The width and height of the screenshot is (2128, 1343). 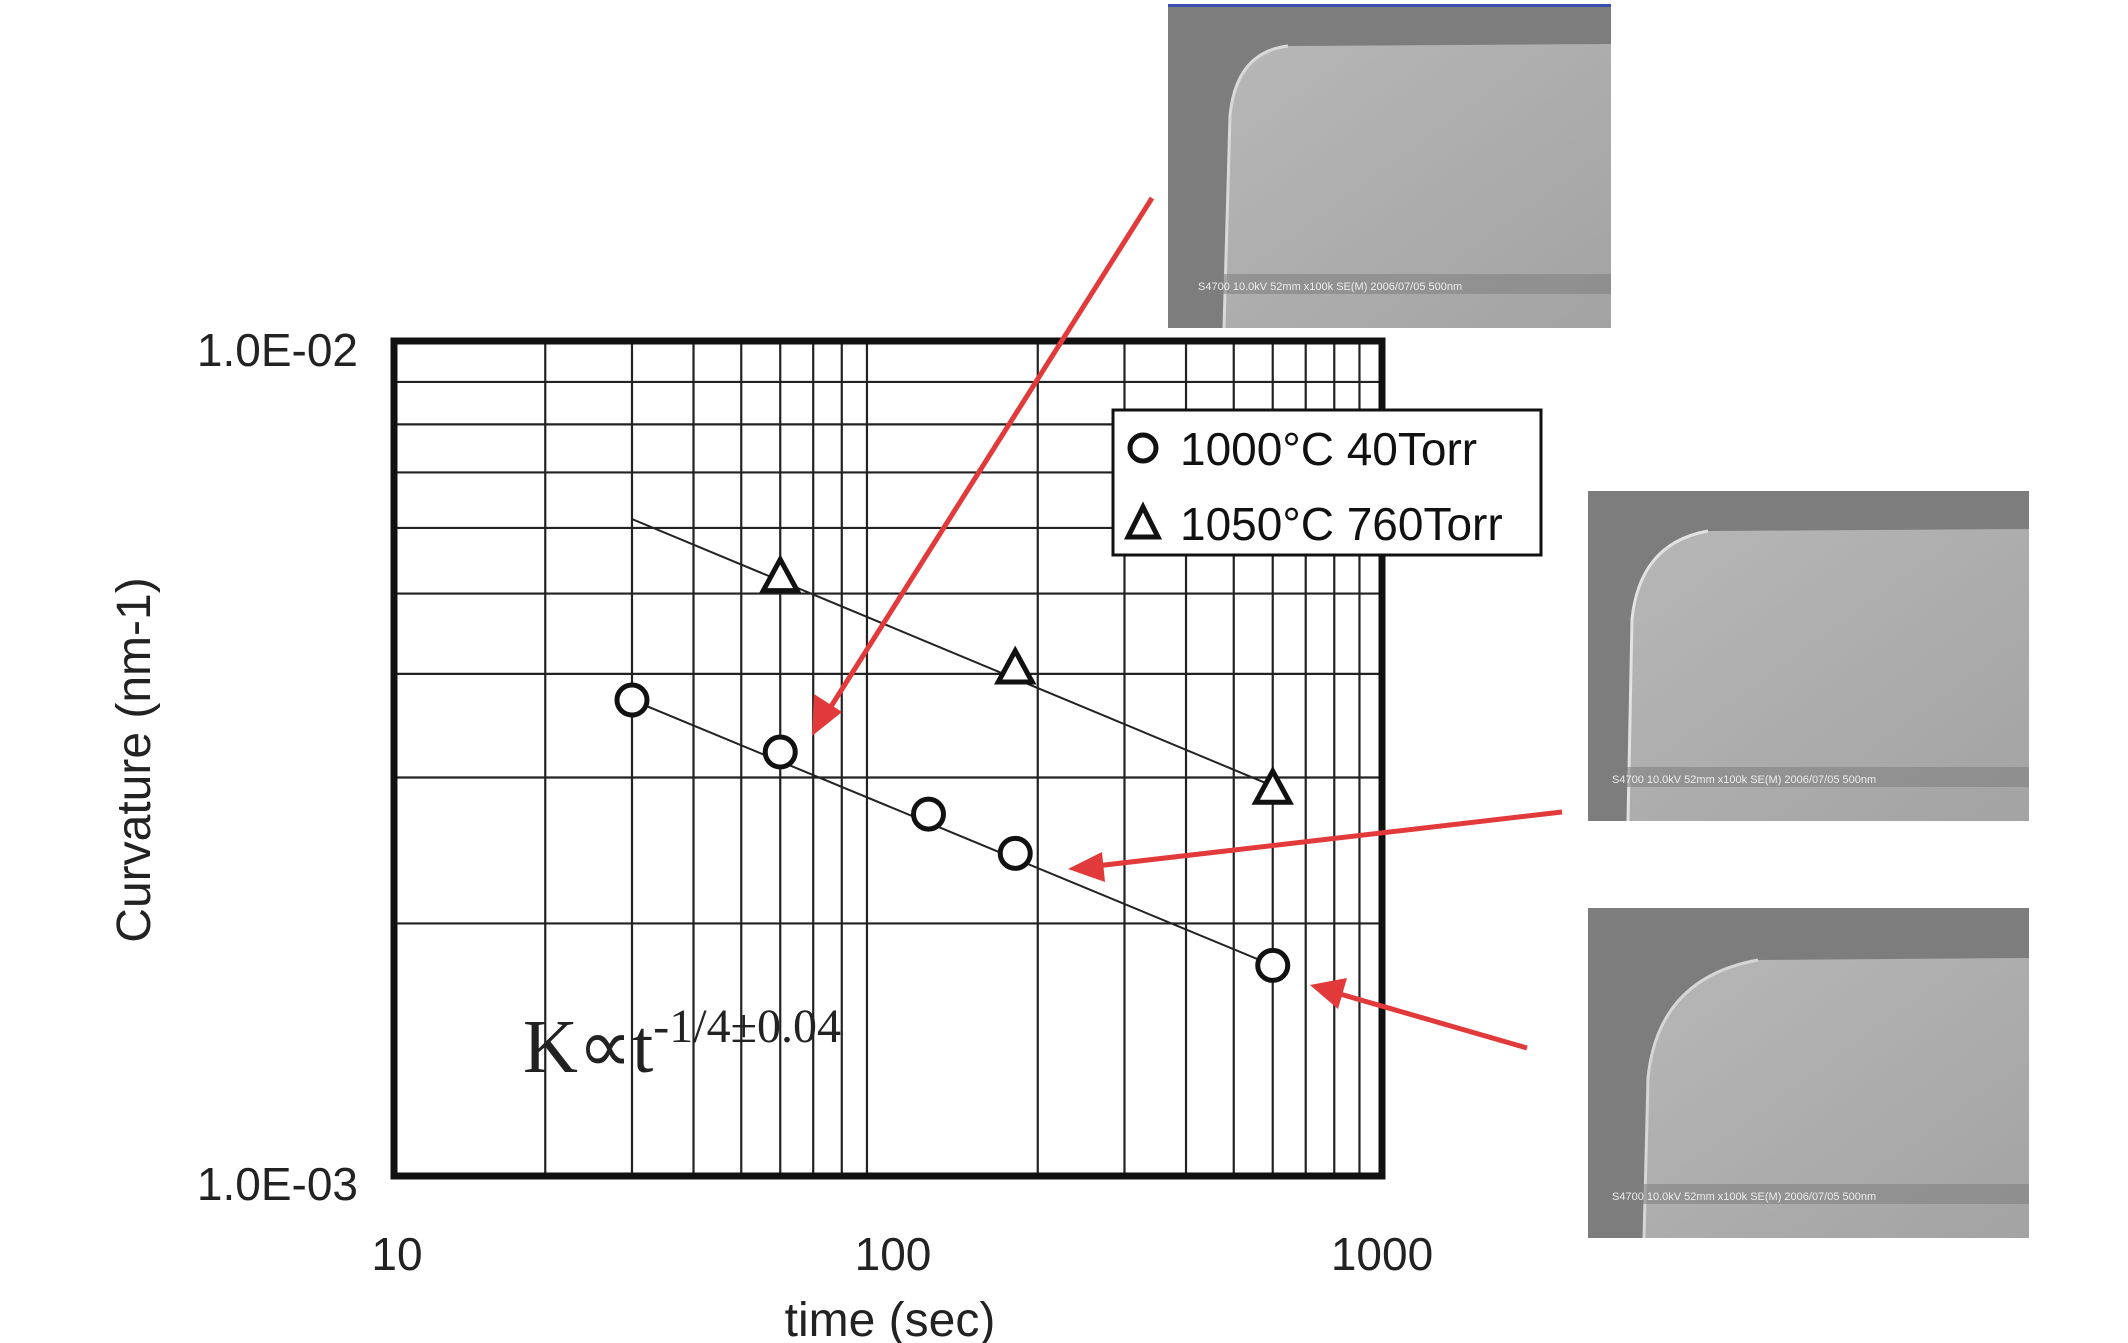 What do you see at coordinates (1433, 1021) in the screenshot?
I see `arrow-line-bottom` at bounding box center [1433, 1021].